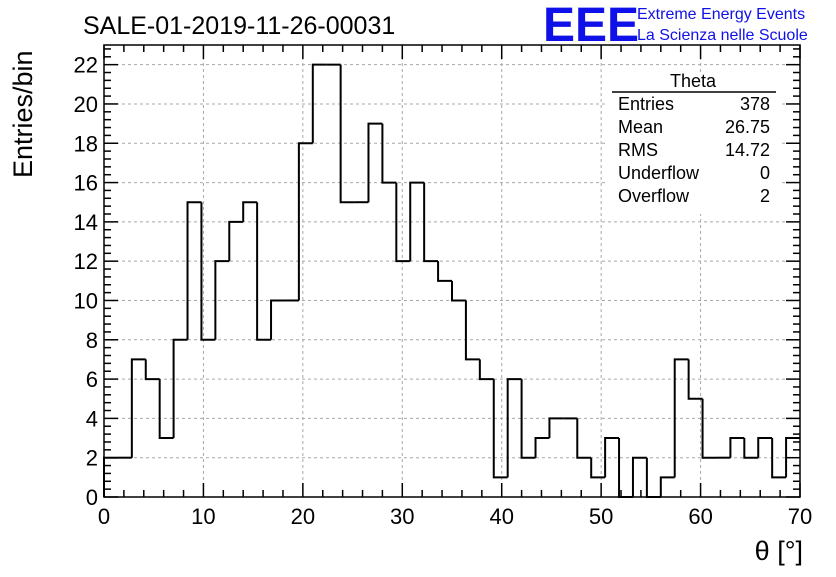  What do you see at coordinates (92, 497) in the screenshot?
I see `y-tick-label: 0` at bounding box center [92, 497].